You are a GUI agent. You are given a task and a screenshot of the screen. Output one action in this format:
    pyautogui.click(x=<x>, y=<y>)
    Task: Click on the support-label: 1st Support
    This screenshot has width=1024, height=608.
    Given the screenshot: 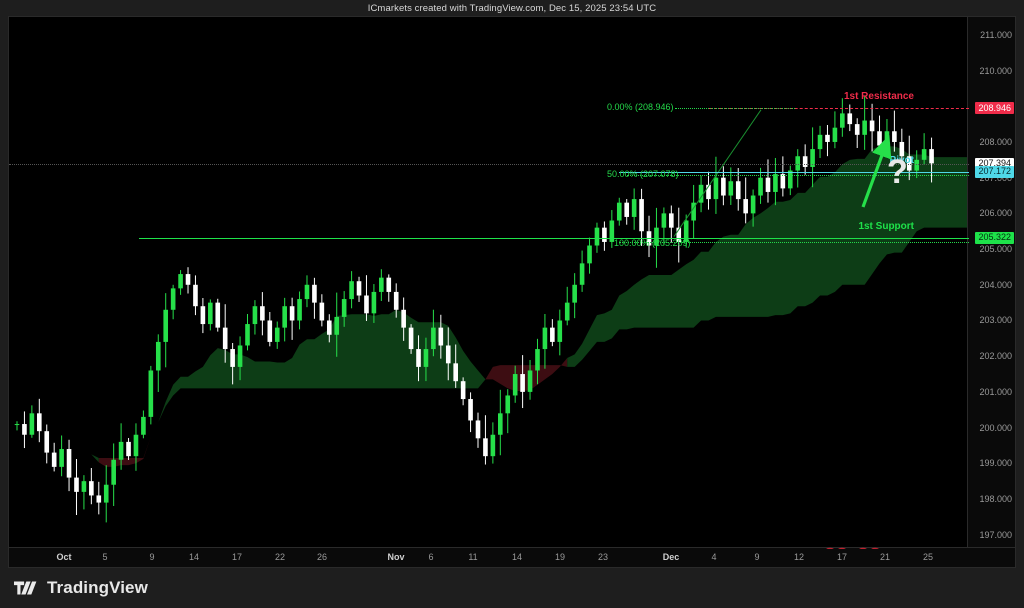 What is the action you would take?
    pyautogui.click(x=886, y=226)
    